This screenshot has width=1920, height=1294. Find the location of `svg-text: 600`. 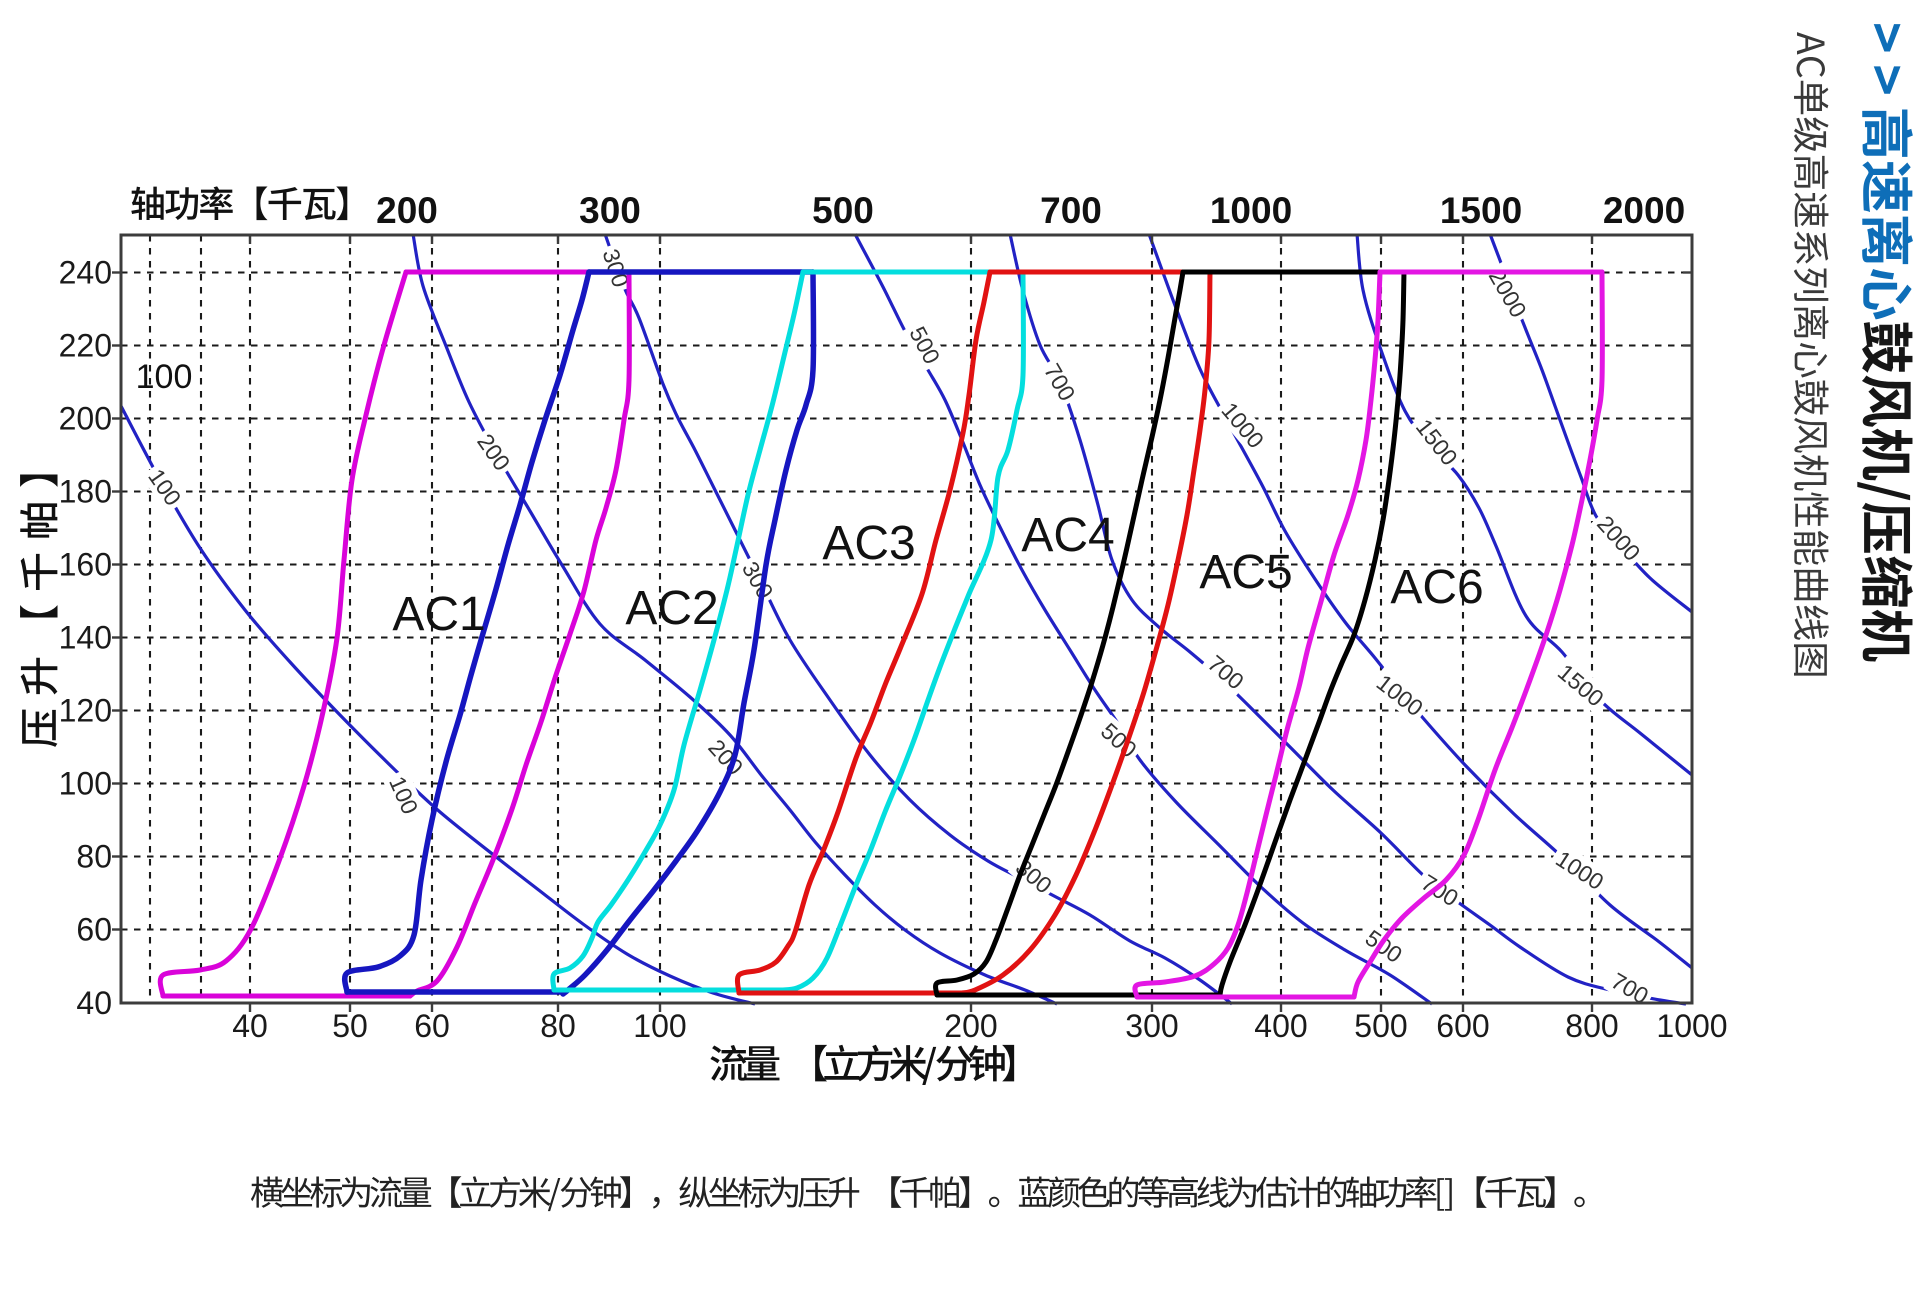

svg-text: 600 is located at coordinates (1462, 1026).